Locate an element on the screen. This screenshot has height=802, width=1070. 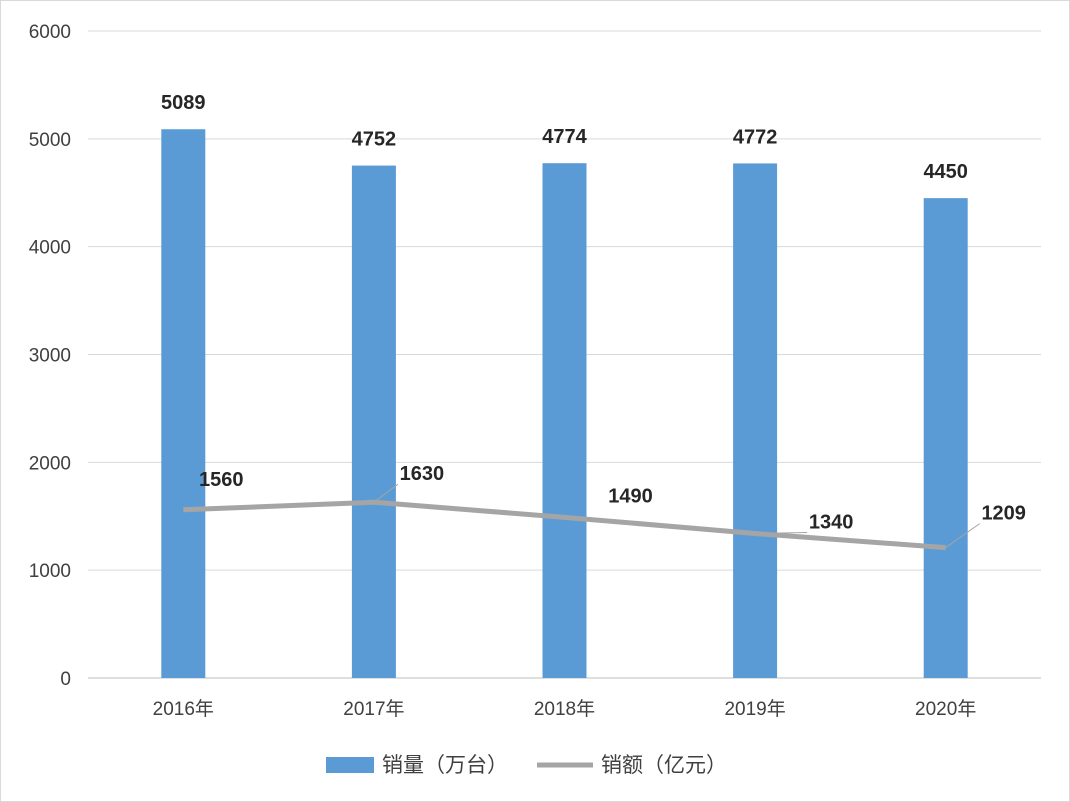
line-series: 1560 1630 1490 1340 1209 is located at coordinates (604, 507).